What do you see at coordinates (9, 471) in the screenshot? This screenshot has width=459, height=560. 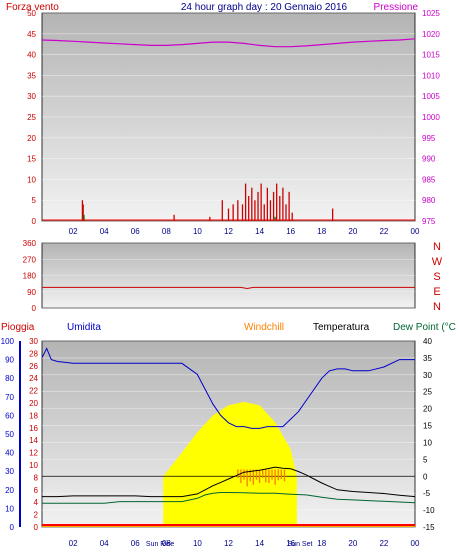 I see `humidity-tick-label: 30` at bounding box center [9, 471].